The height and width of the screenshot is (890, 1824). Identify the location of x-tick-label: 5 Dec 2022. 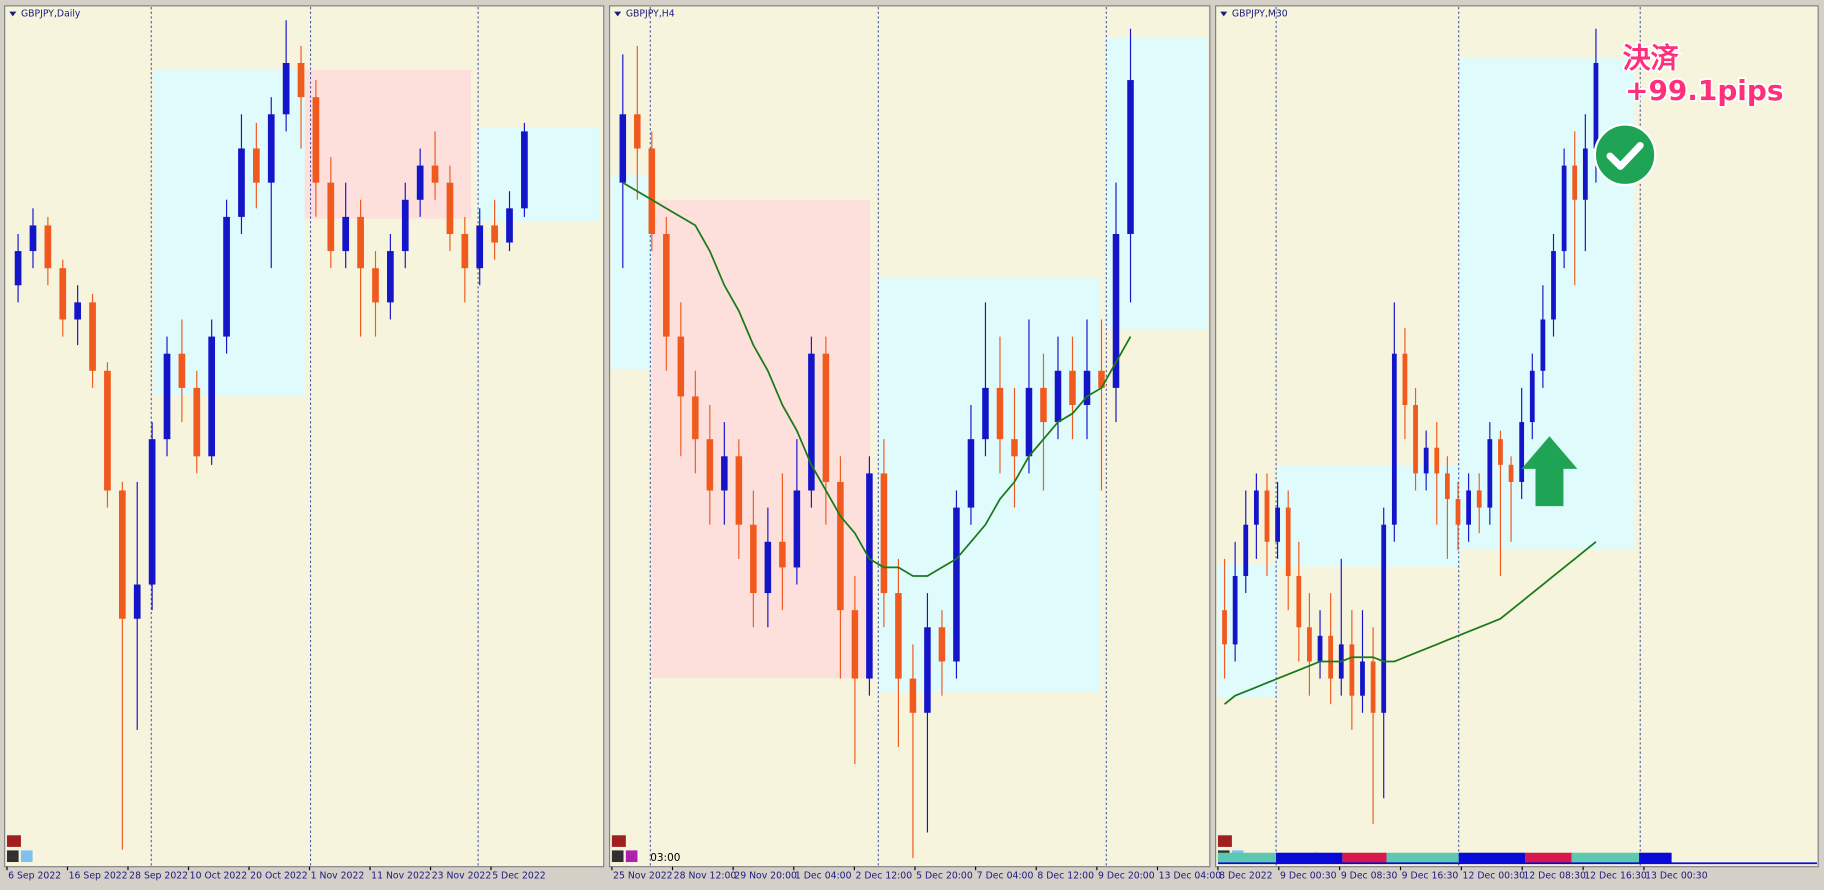
(518, 875).